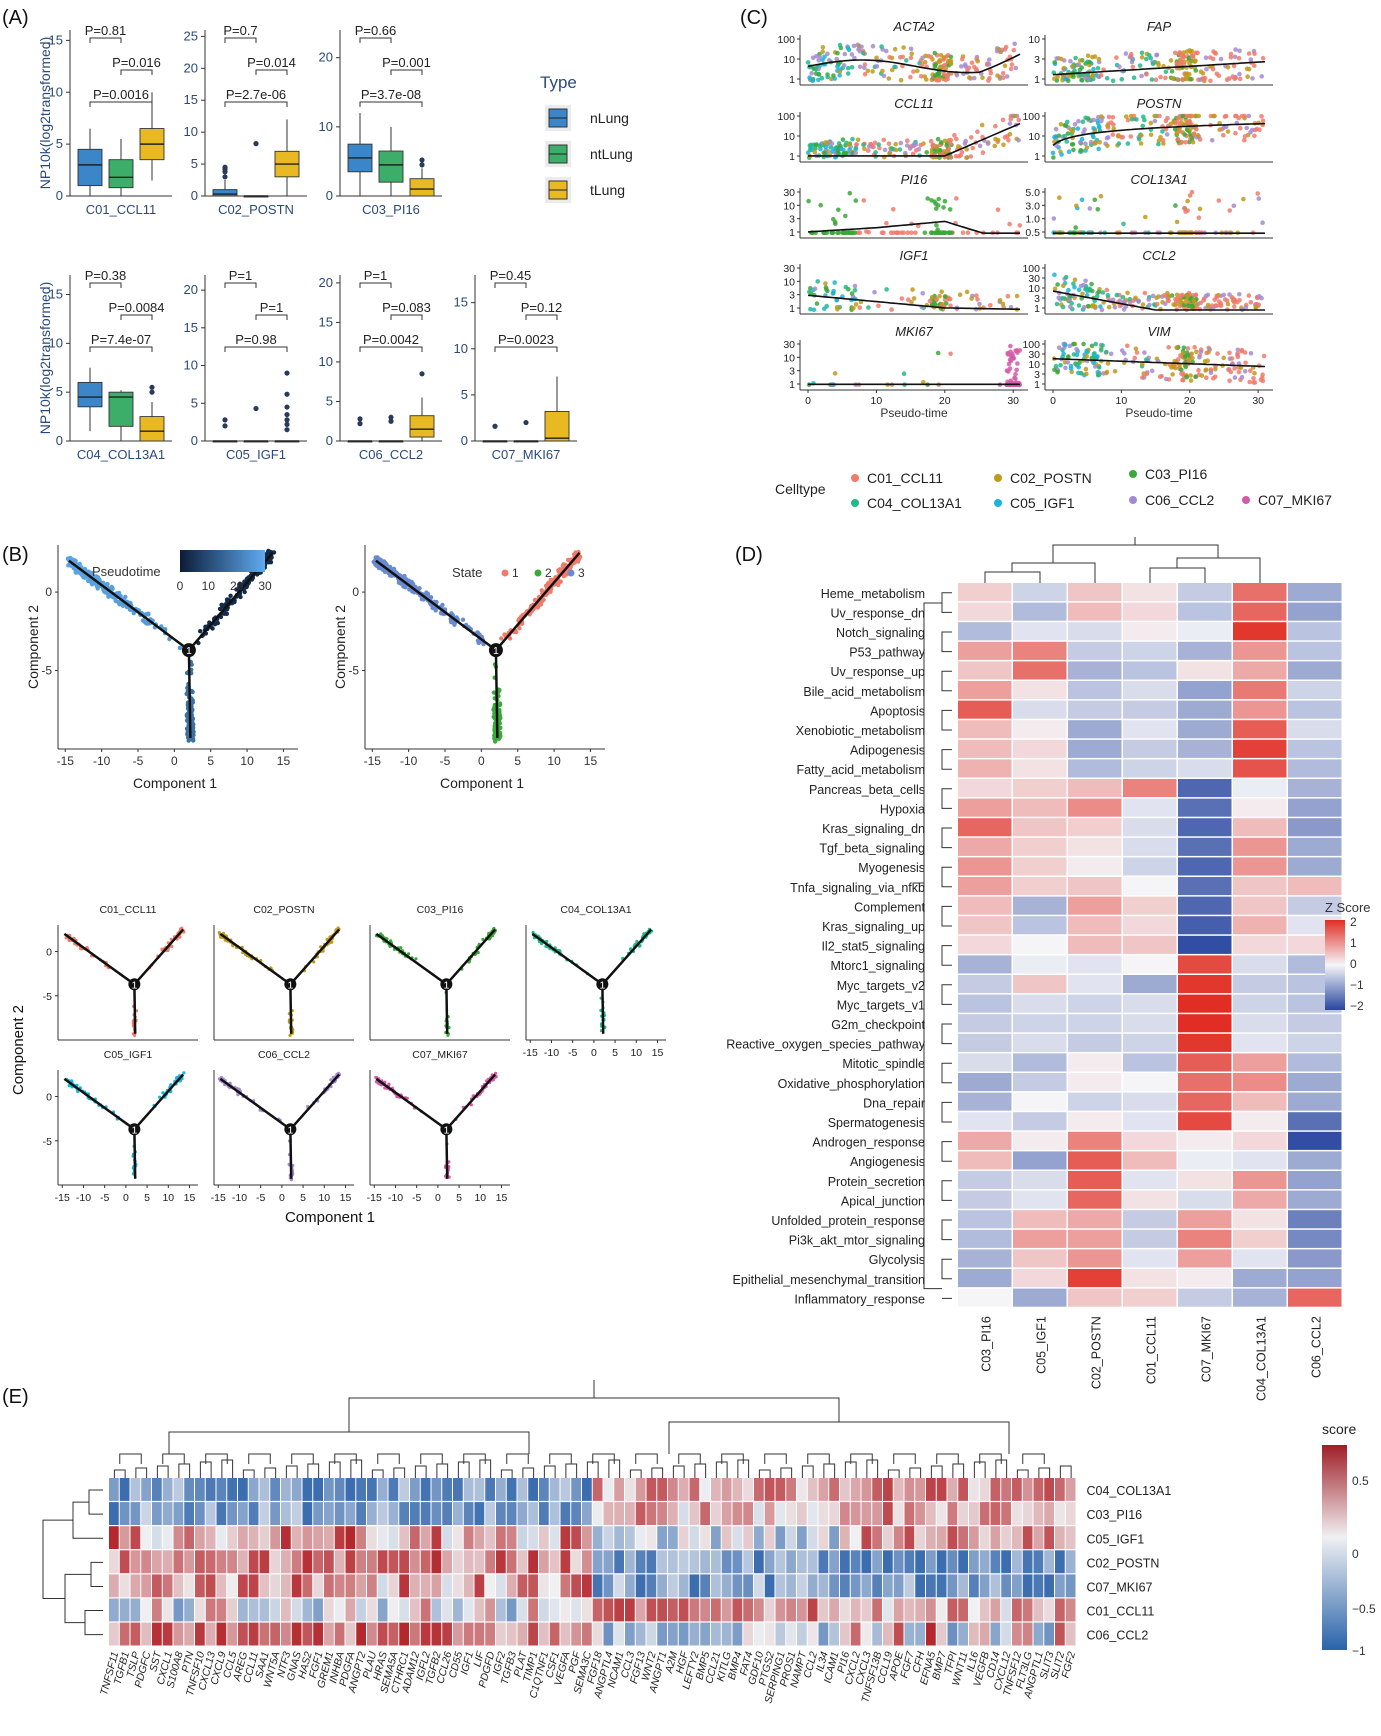 The width and height of the screenshot is (1381, 1736). What do you see at coordinates (324, 1198) in the screenshot?
I see `x-tick-label: 10` at bounding box center [324, 1198].